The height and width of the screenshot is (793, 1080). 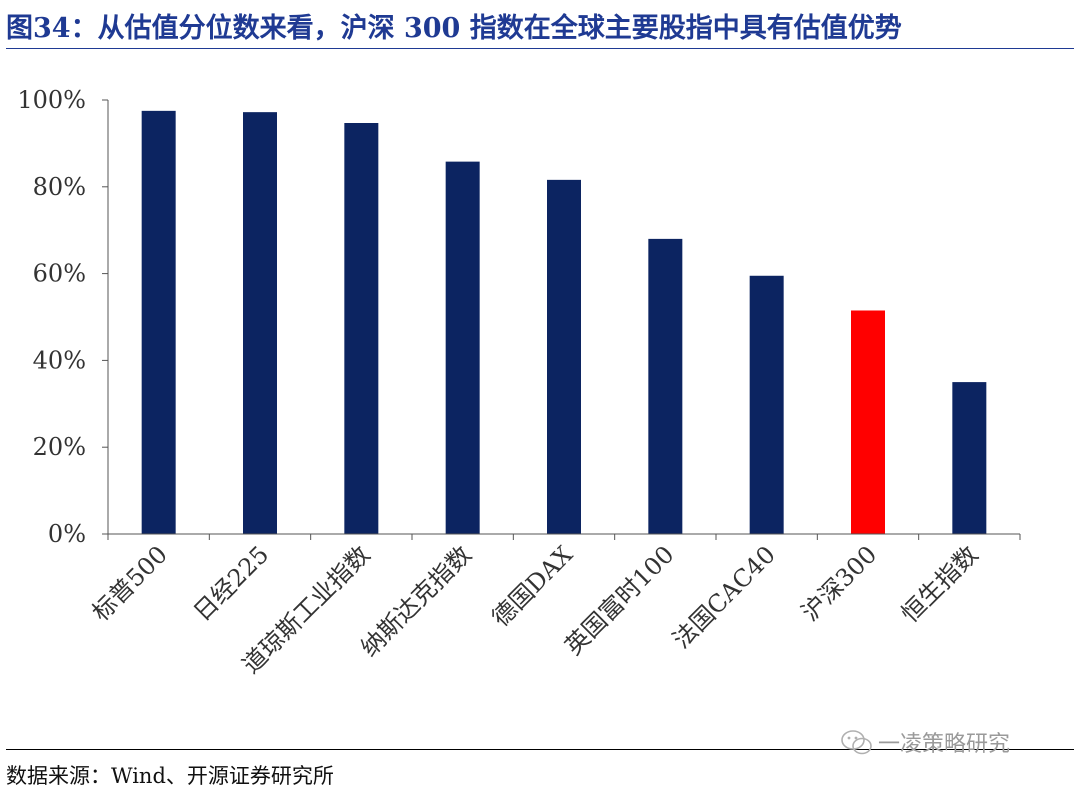 I want to click on x-tick-label: 沪深300, so click(x=839, y=583).